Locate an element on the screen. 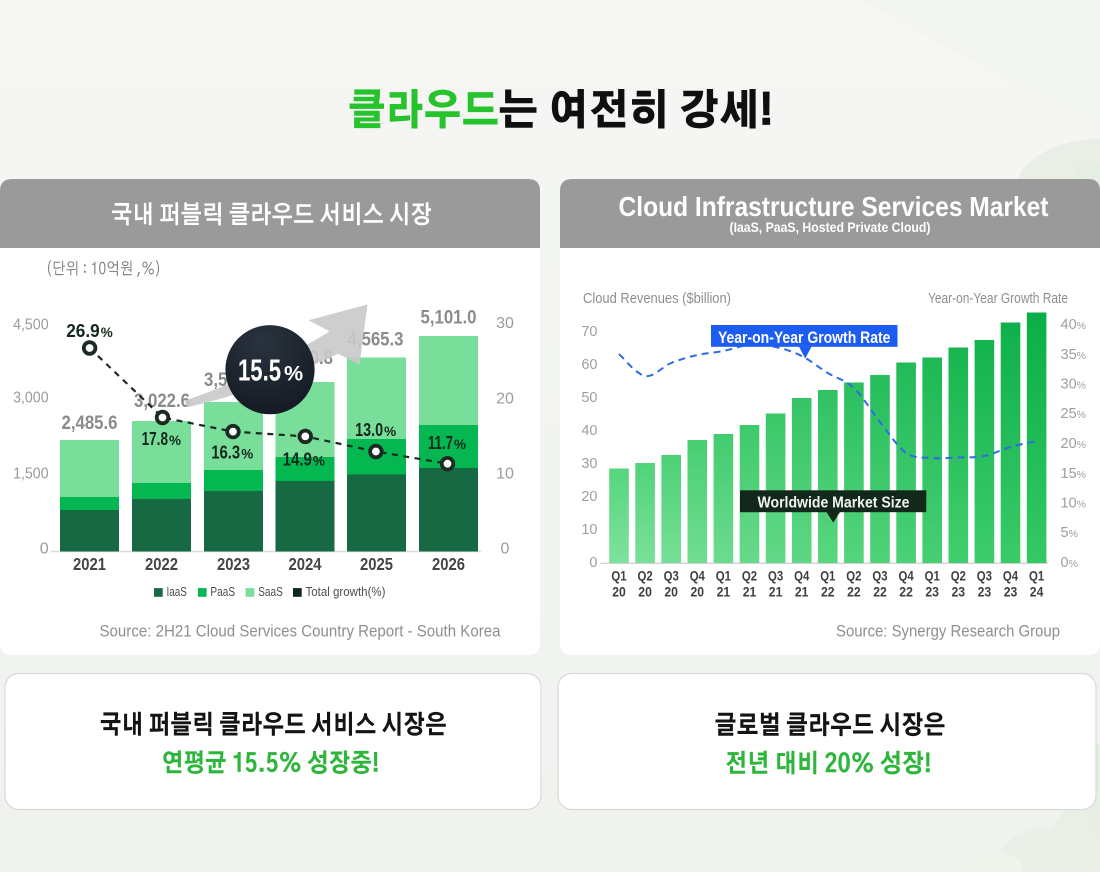 Image resolution: width=1100 pixels, height=872 pixels. svg-text: 3,000 is located at coordinates (31, 397).